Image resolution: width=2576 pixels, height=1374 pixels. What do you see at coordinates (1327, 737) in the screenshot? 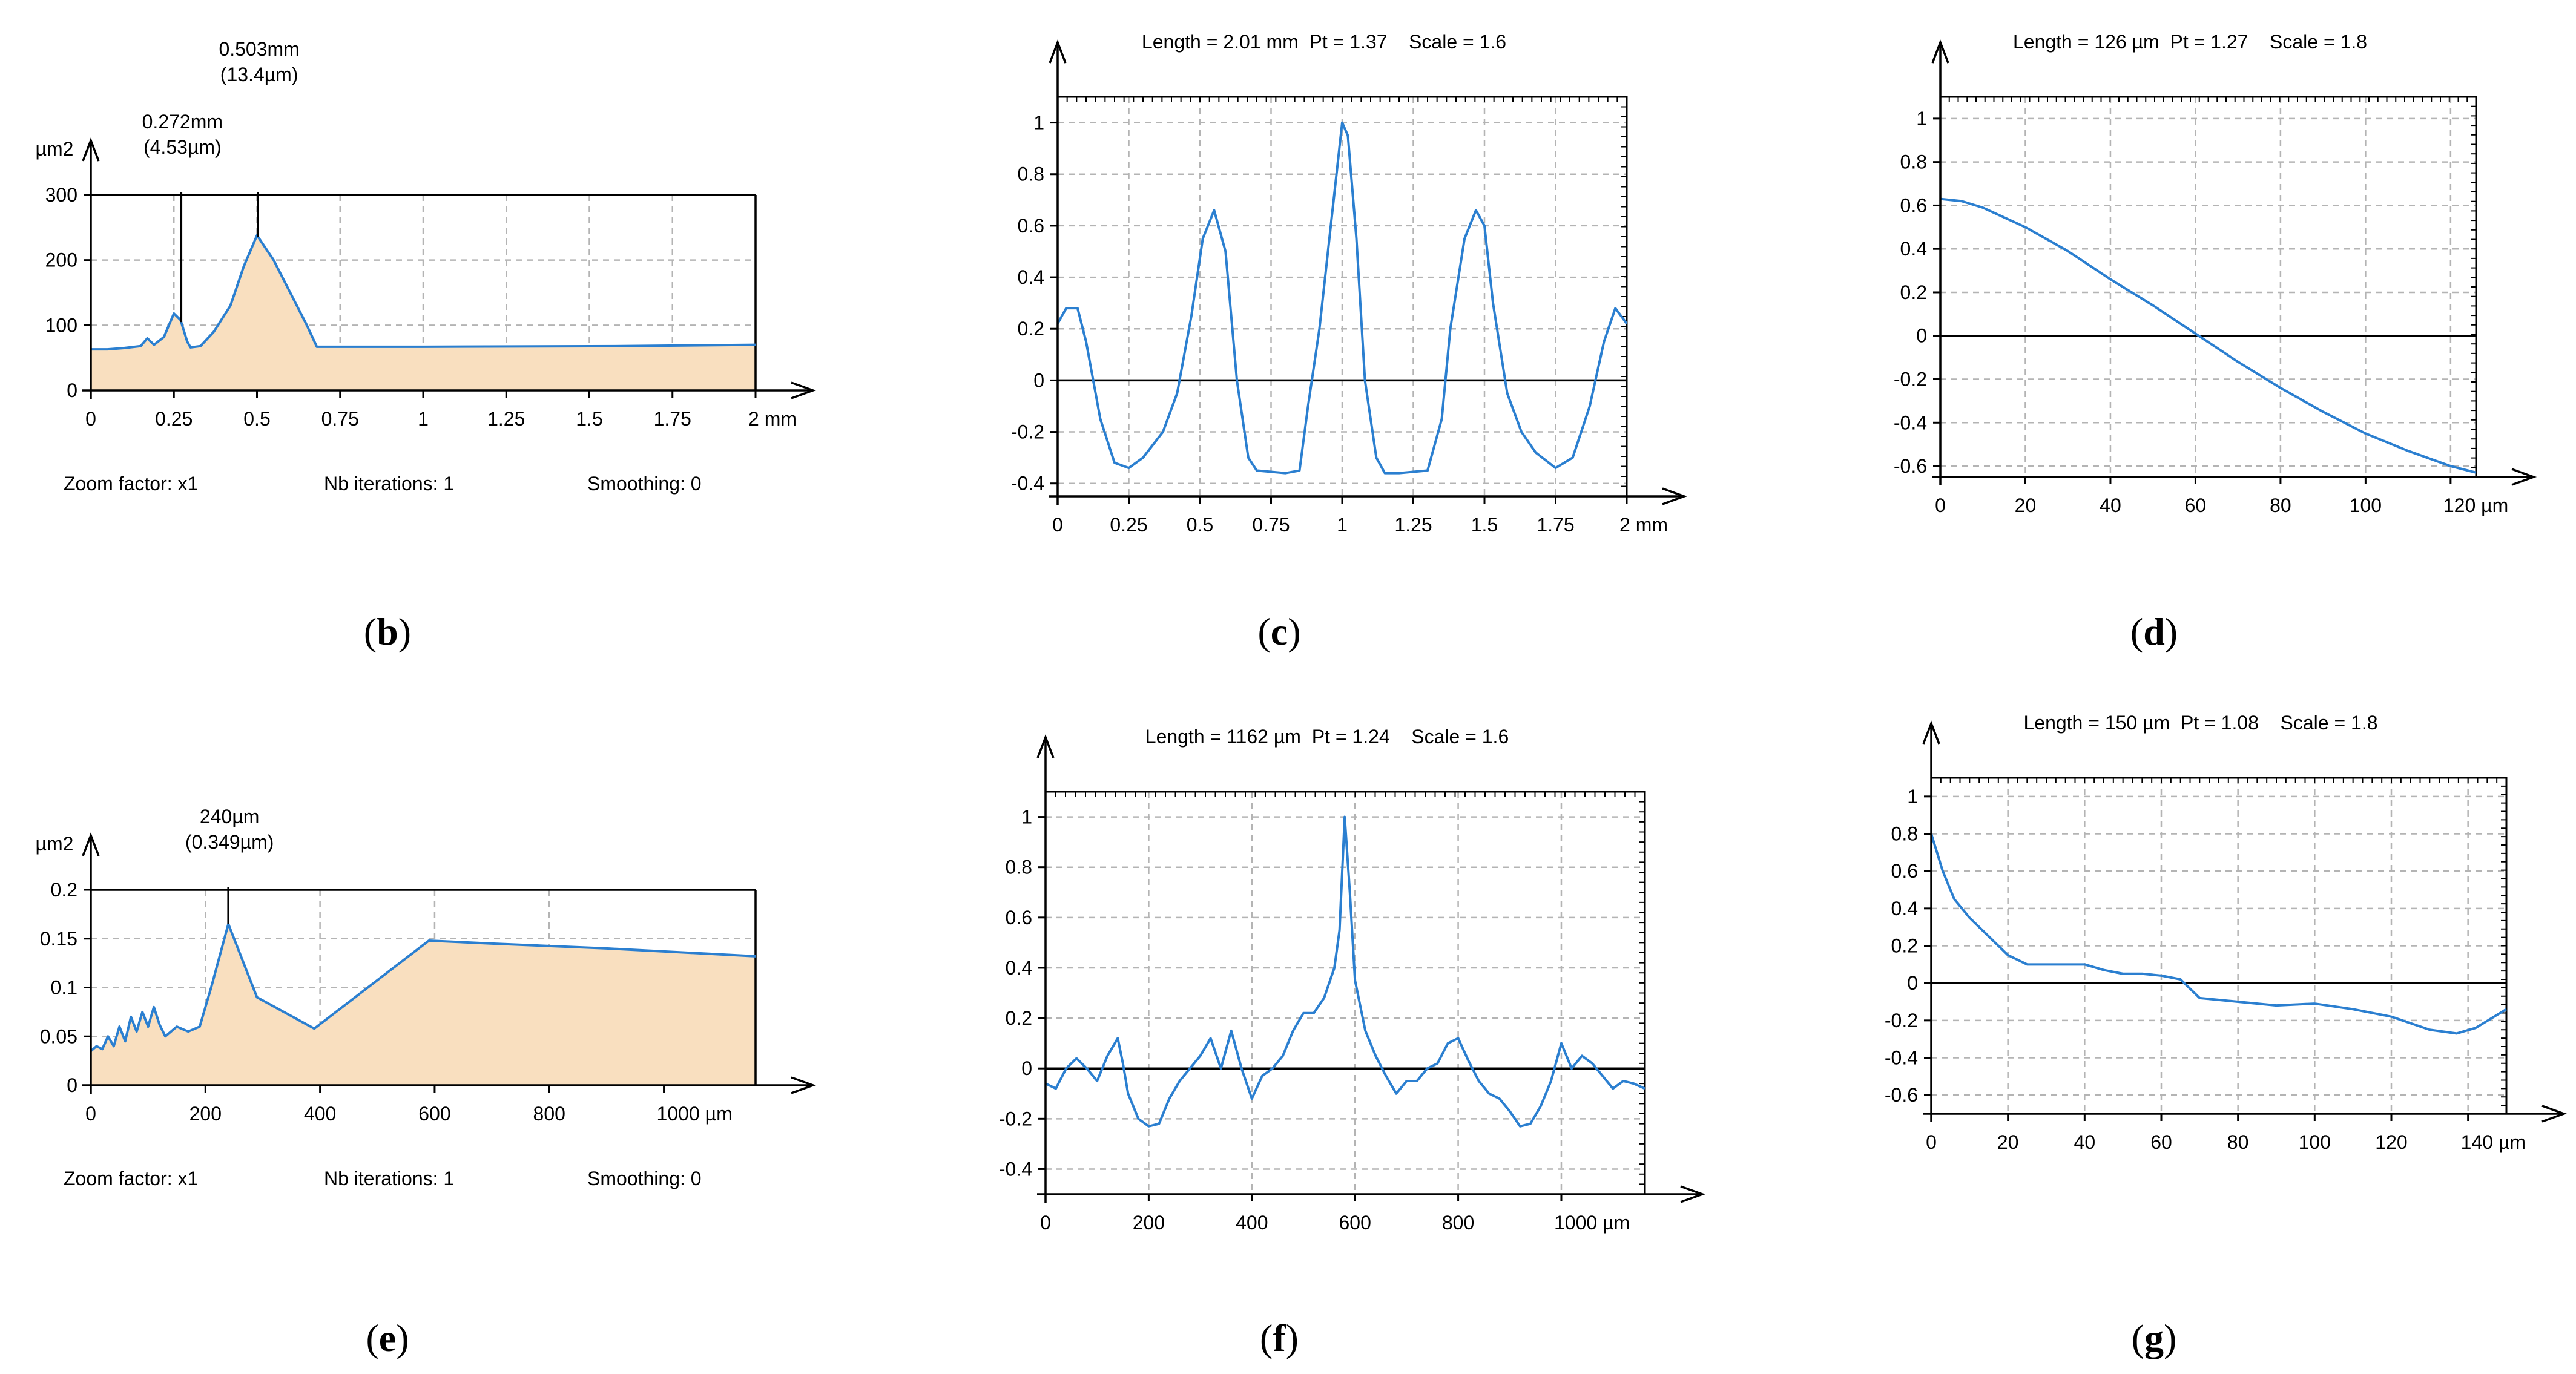
I see `chart-header: Length = 1162 µm Pt = 1.24 Scale = 1.6` at bounding box center [1327, 737].